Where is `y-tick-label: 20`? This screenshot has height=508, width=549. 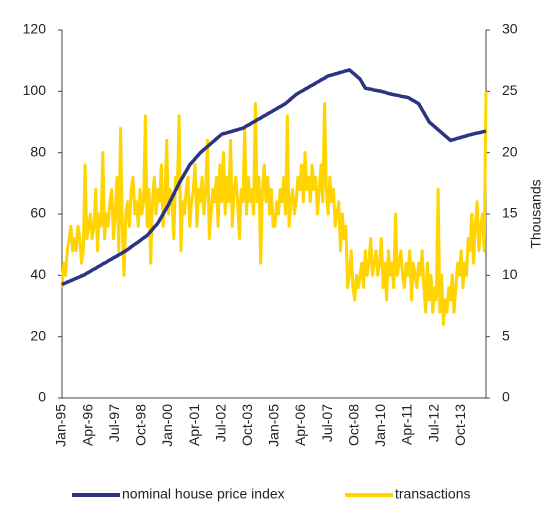
y-tick-label: 20 is located at coordinates (38, 335).